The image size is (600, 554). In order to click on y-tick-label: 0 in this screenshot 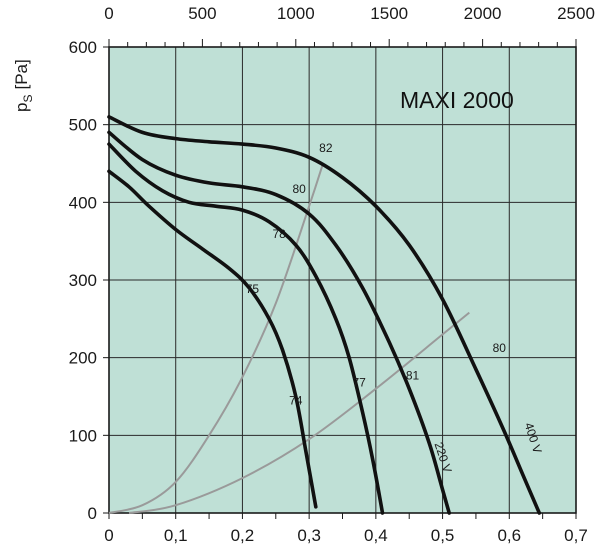, I will do `click(92, 513)`.